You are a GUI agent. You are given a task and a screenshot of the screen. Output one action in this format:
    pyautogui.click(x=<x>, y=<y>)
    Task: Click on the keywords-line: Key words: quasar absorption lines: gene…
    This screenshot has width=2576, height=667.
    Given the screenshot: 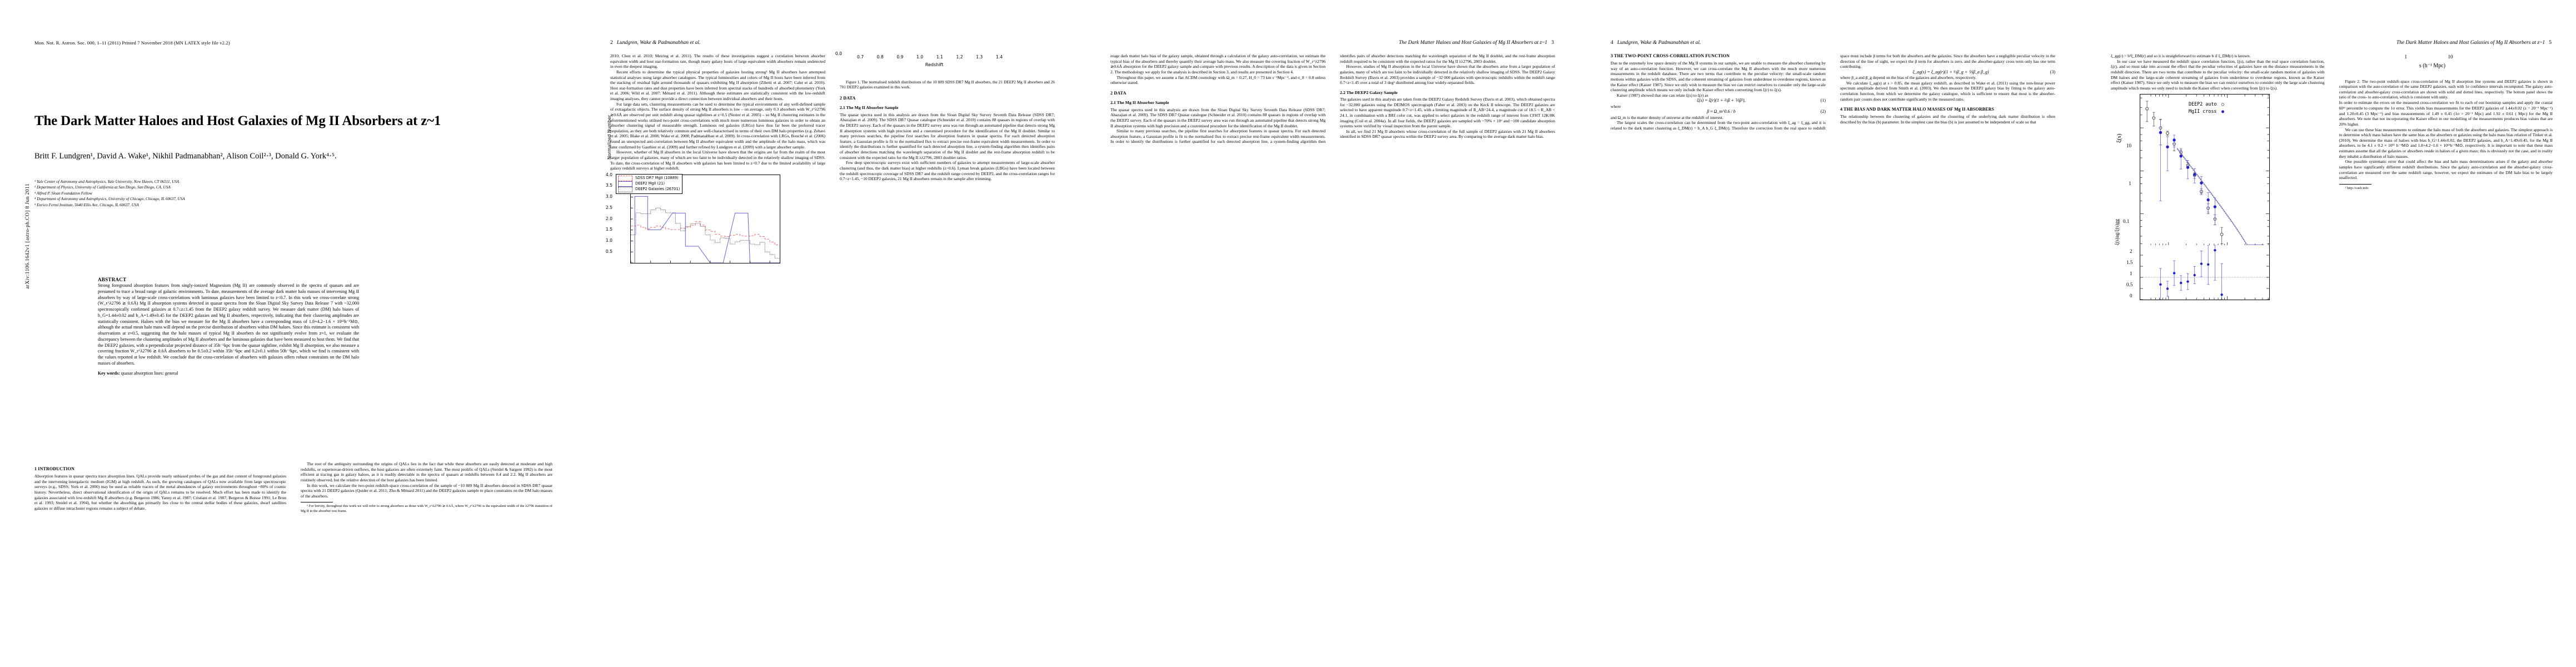 What is the action you would take?
    pyautogui.click(x=228, y=374)
    